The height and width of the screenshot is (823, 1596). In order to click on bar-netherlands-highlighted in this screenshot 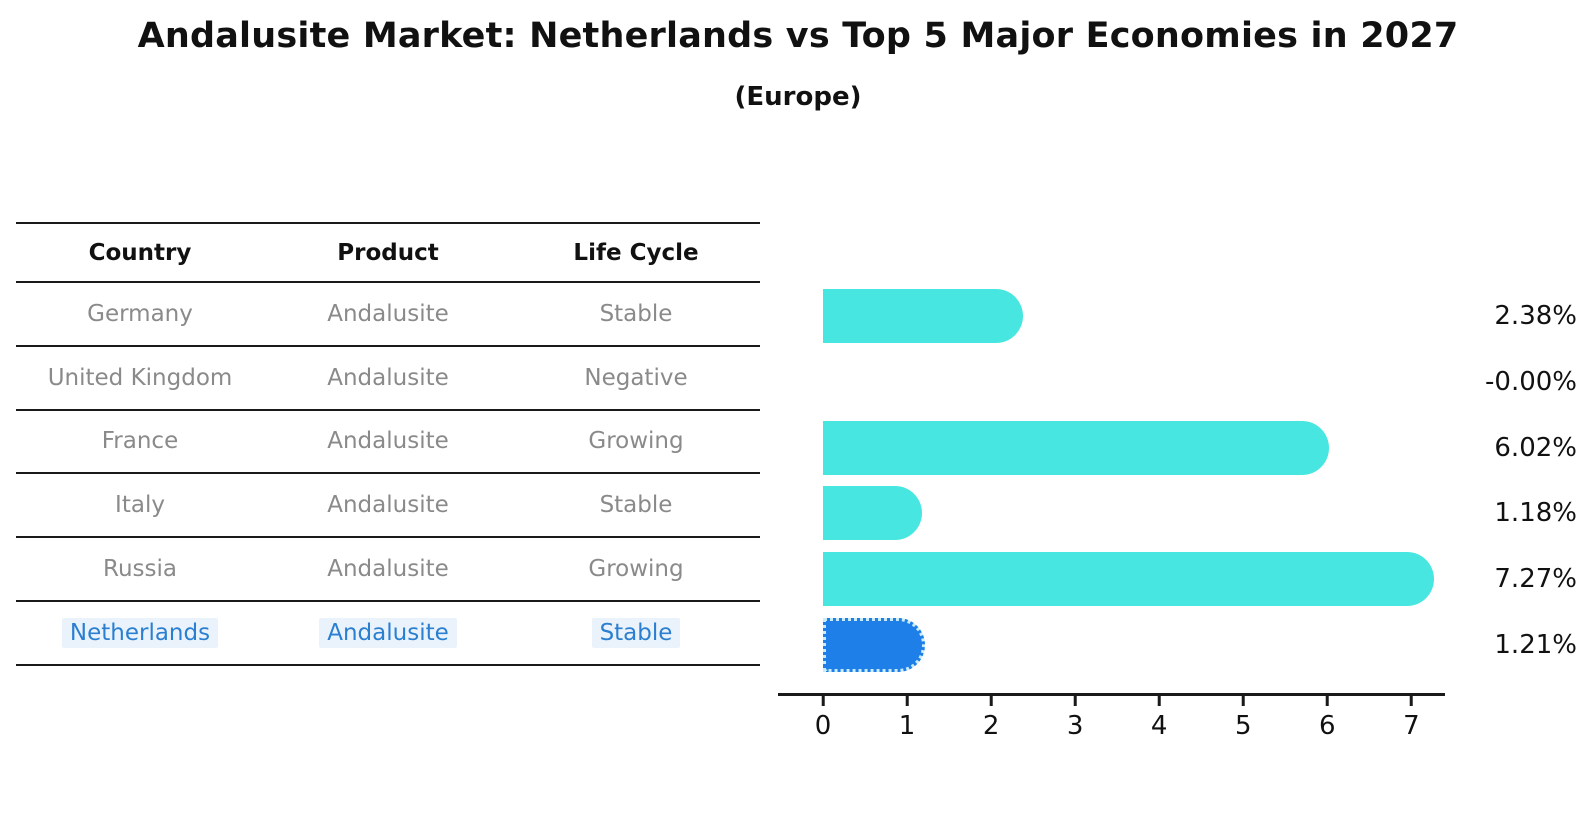, I will do `click(874, 645)`.